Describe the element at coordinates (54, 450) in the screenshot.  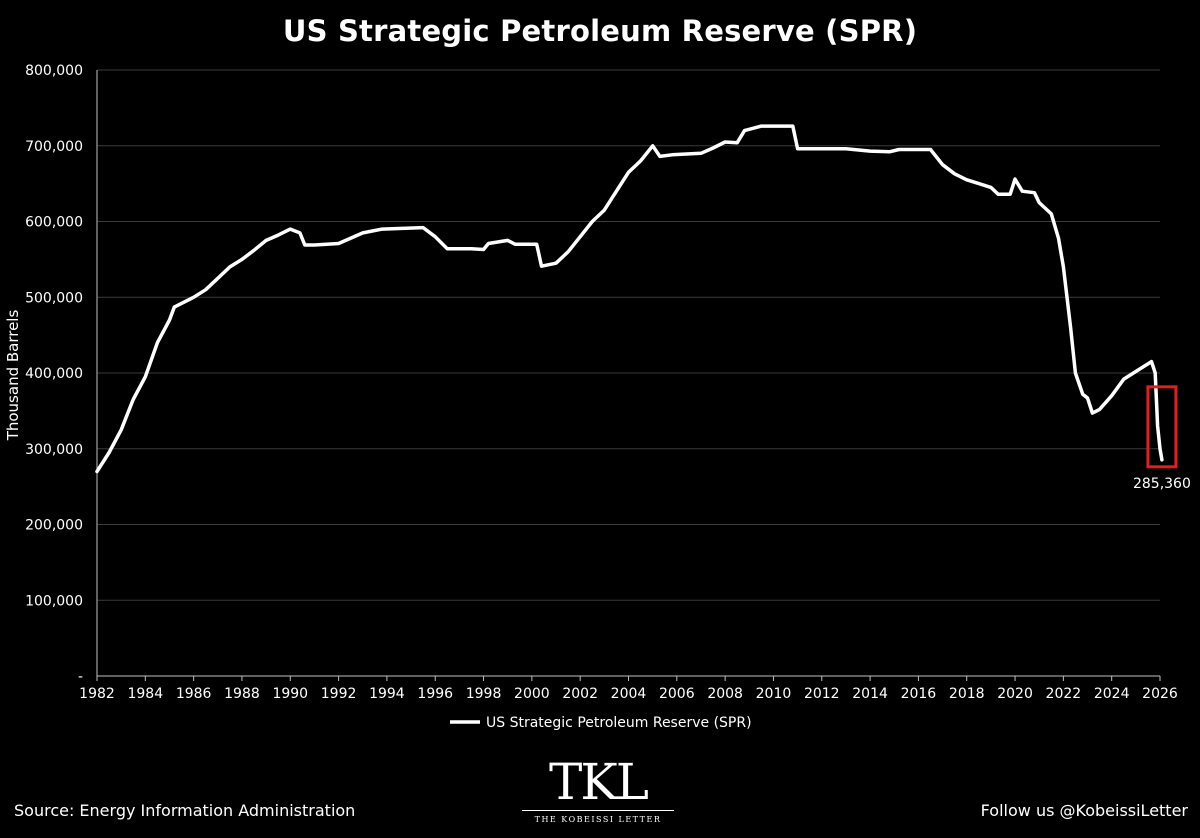
I see `y-tick-label: 300,000` at that location.